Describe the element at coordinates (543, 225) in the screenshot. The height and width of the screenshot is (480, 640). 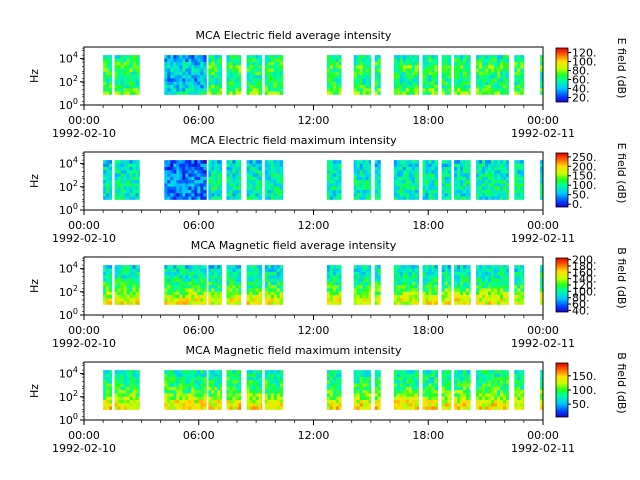
I see `x-tick-label: 00:00` at that location.